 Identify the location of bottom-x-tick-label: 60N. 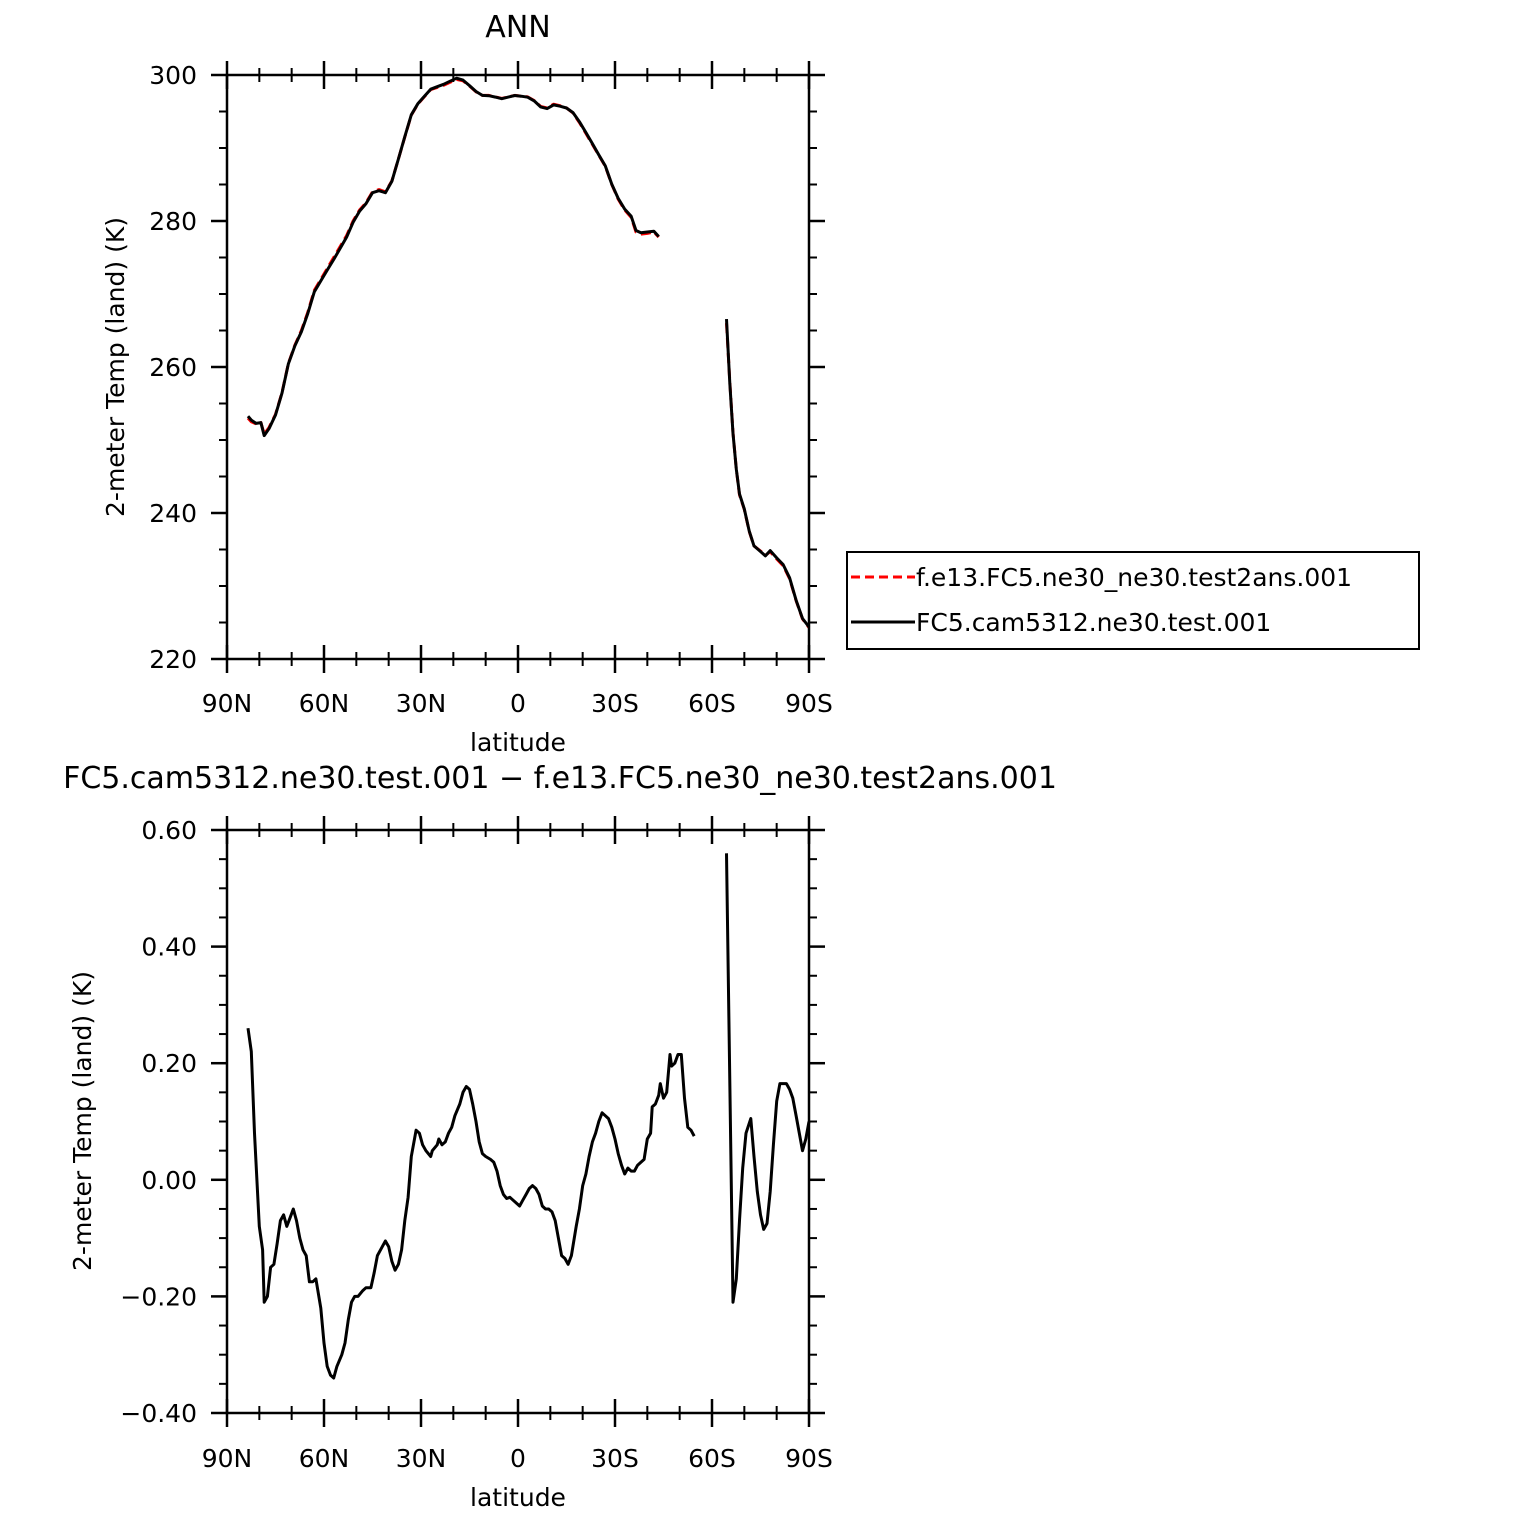
(324, 1458).